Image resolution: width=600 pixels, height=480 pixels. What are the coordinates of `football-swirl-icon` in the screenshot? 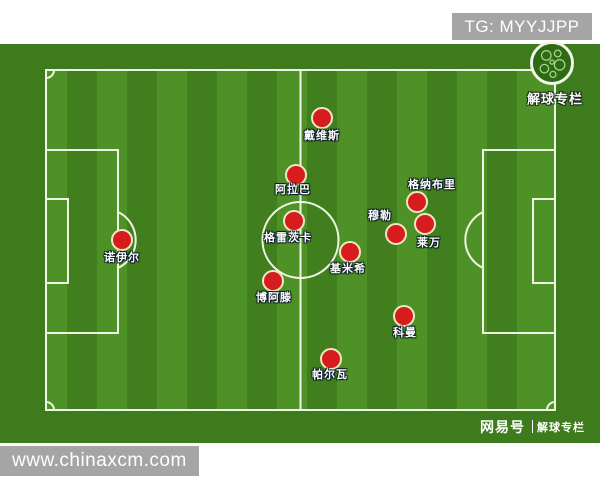 It's located at (552, 63).